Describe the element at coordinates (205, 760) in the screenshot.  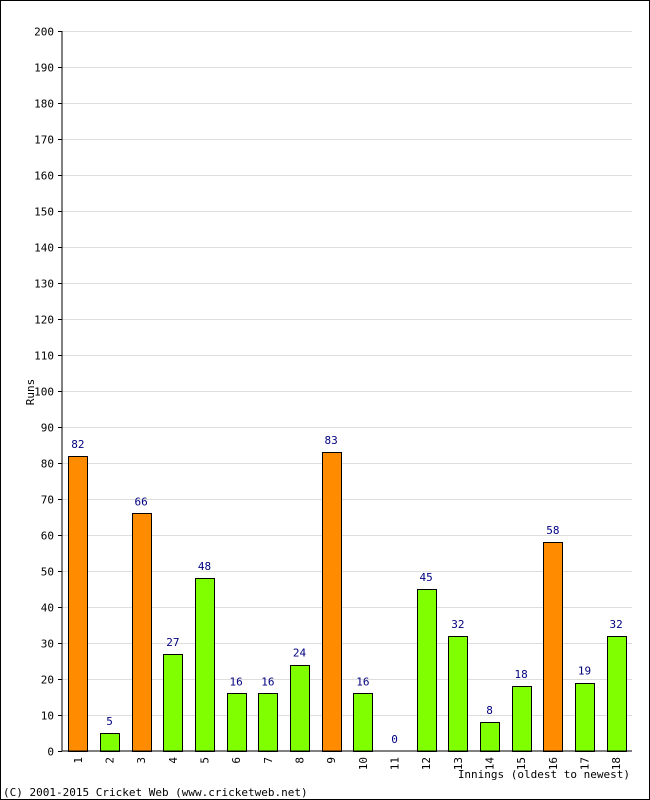
I see `x-tick-label: 5` at that location.